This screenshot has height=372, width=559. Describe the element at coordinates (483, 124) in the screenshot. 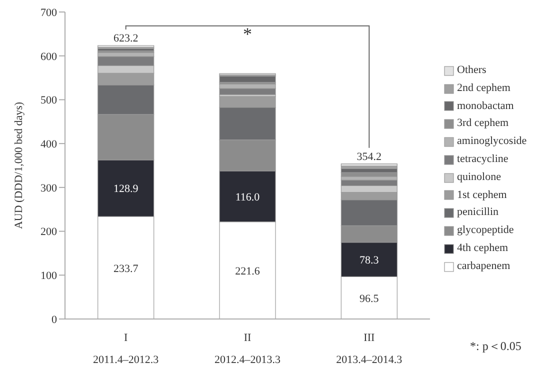

I see `legend-label: 3rd cephem` at that location.